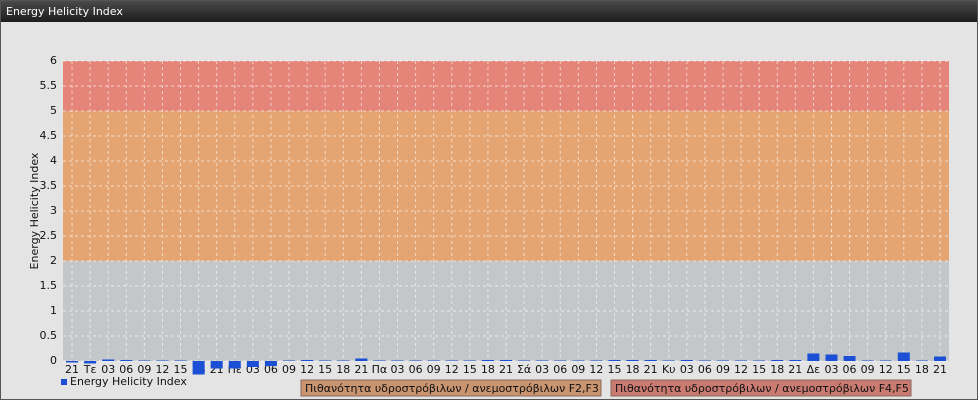  Describe the element at coordinates (49, 185) in the screenshot. I see `y-tick-label: 3.5` at that location.